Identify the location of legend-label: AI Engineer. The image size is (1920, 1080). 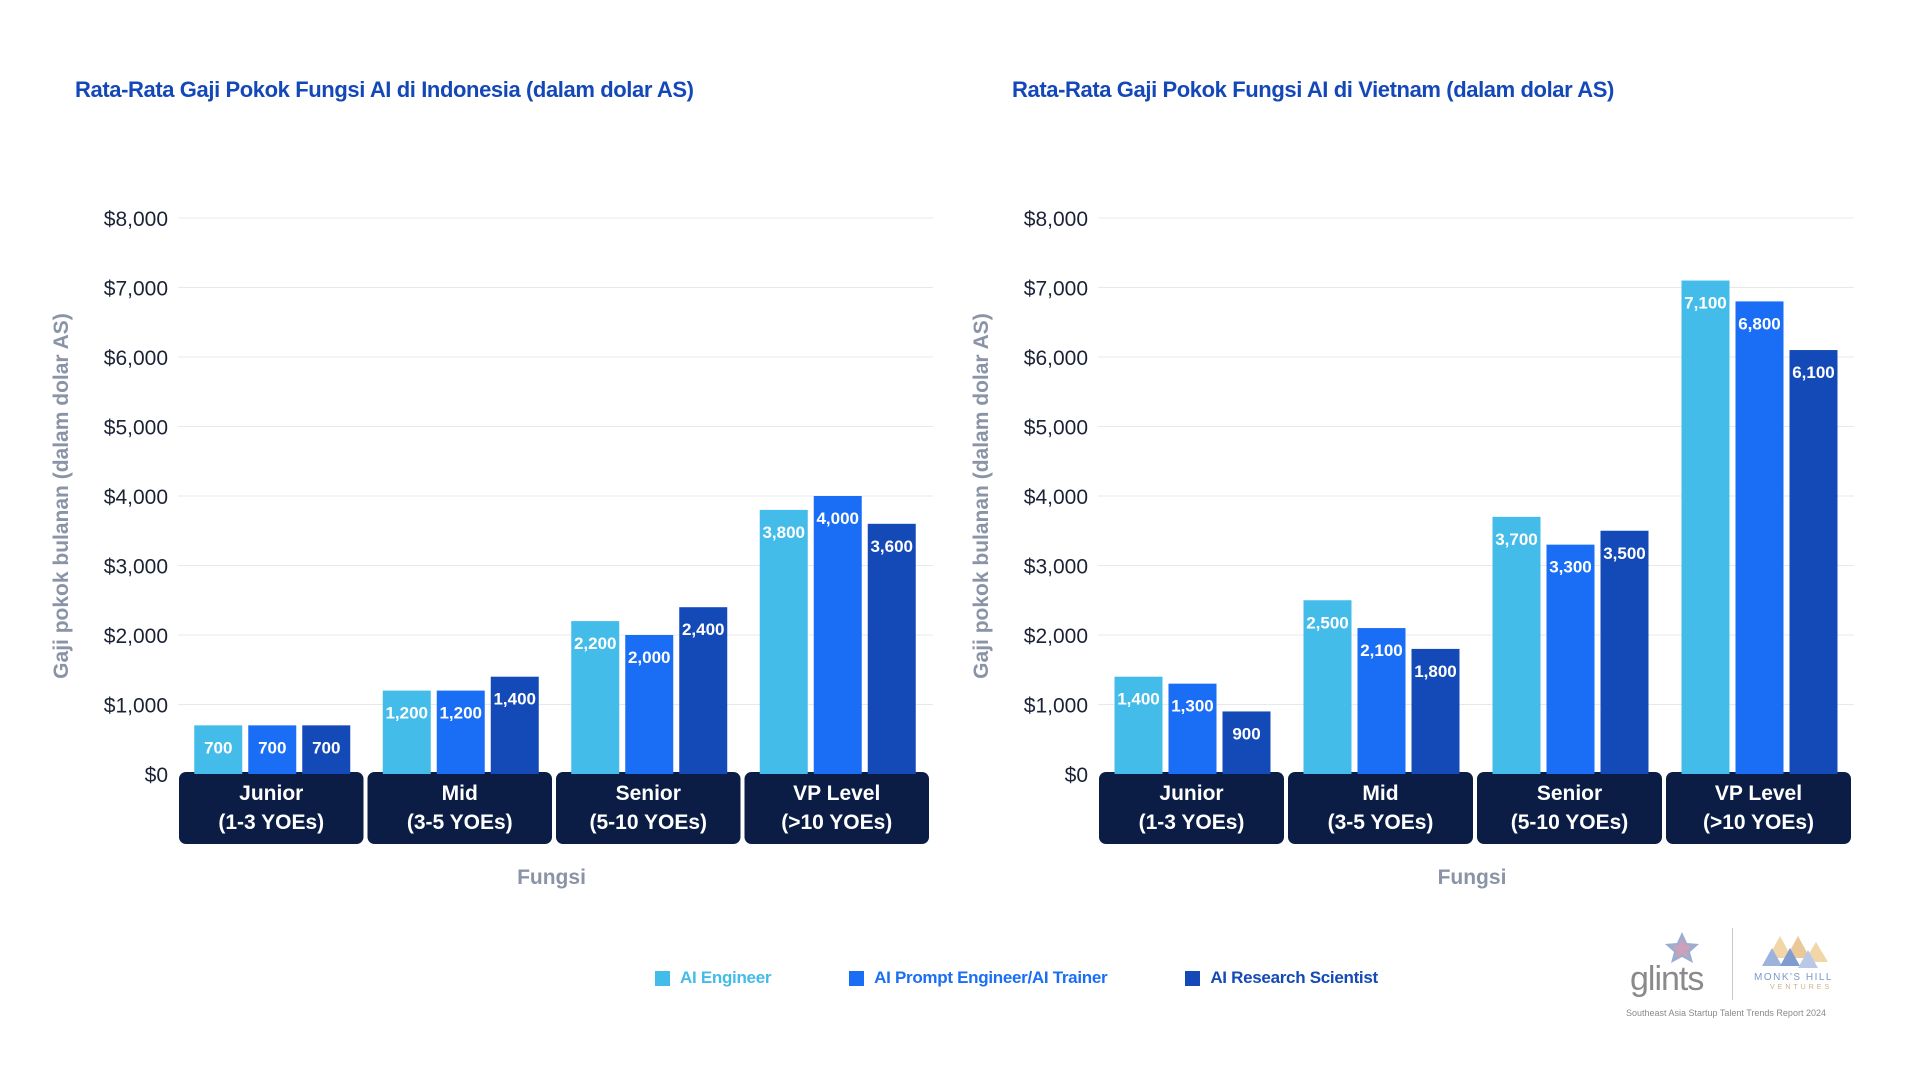
(726, 977).